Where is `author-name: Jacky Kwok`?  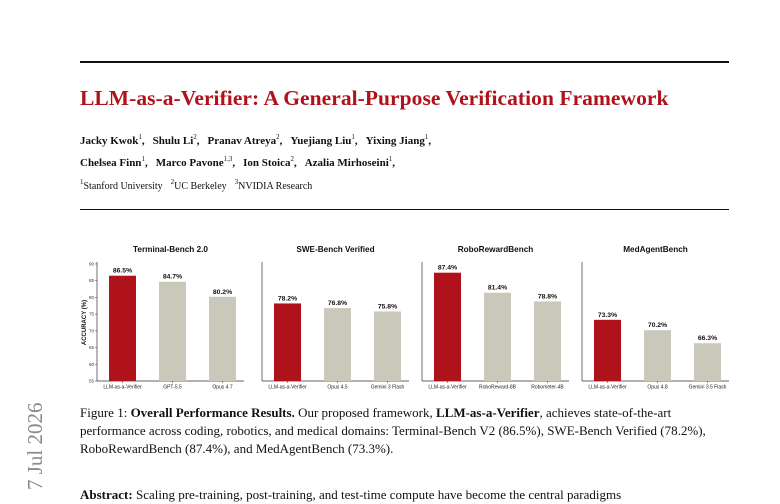
author-name: Jacky Kwok is located at coordinates (109, 141).